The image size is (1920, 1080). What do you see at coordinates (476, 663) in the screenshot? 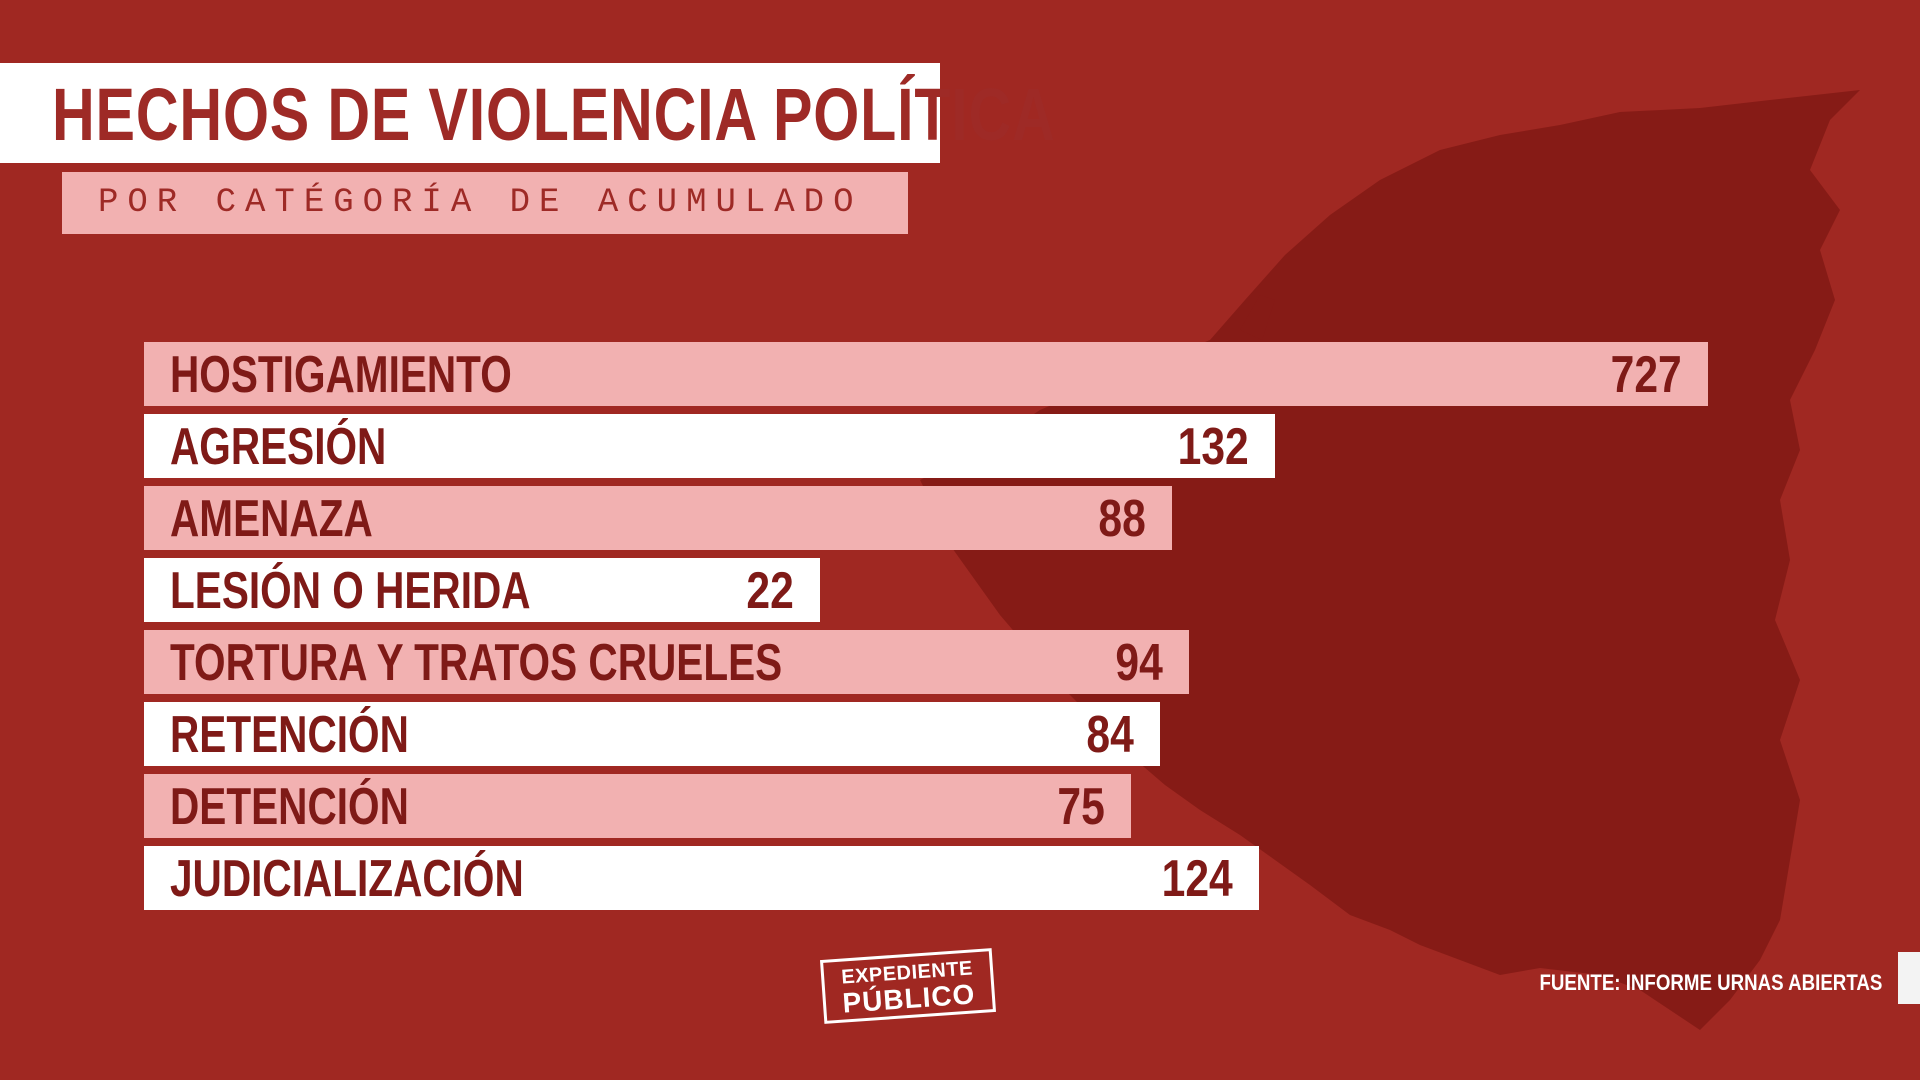
I see `bar-label: TORTURA Y TRATOS CRUELES` at bounding box center [476, 663].